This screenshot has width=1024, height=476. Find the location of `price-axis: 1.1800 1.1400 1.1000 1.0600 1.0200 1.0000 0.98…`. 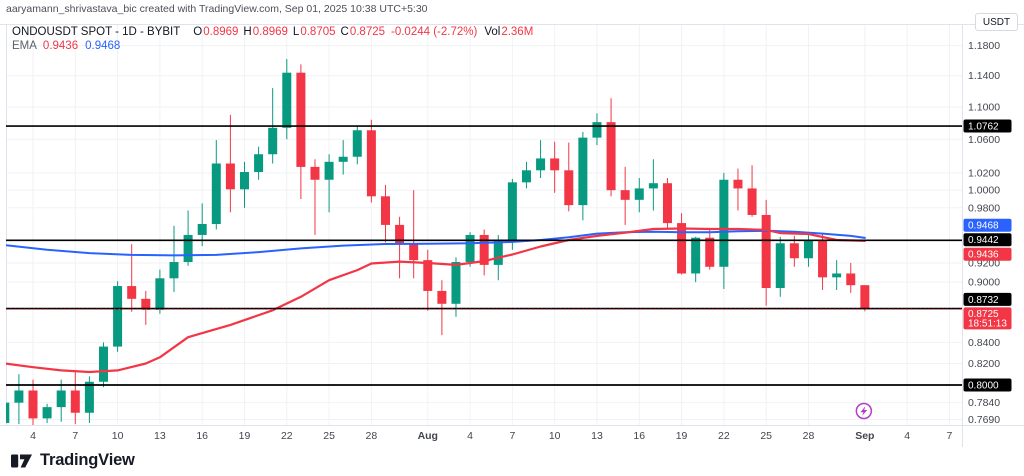

price-axis: 1.1800 1.1400 1.1000 1.0600 1.0200 1.0000 0.98… is located at coordinates (984, 233).